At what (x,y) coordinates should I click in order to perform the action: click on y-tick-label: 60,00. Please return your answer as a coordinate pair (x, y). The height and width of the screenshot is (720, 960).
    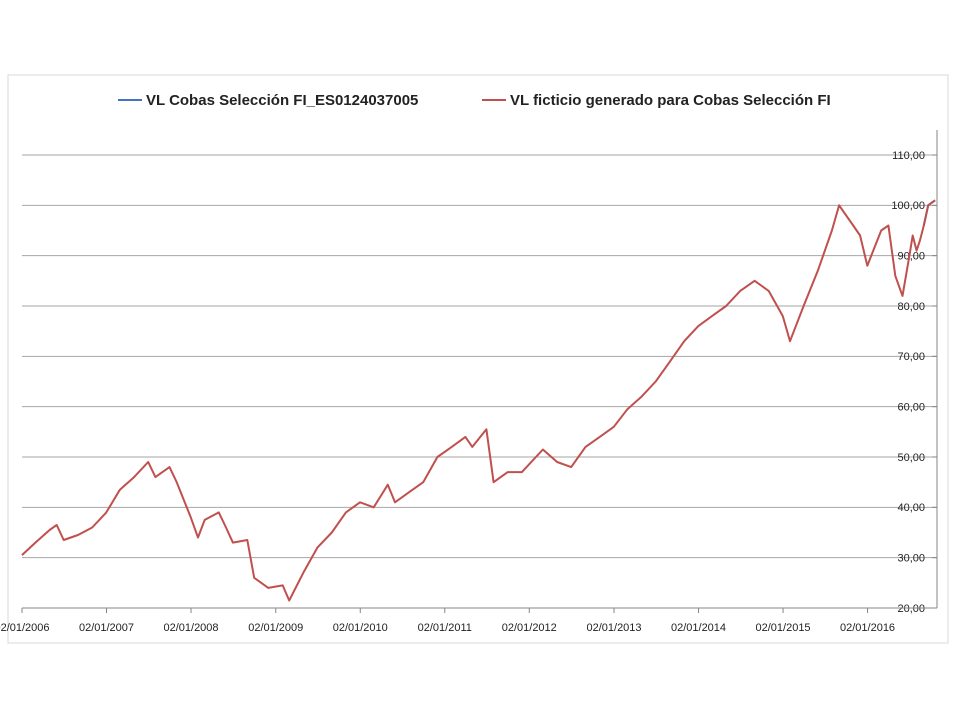
    Looking at the image, I should click on (911, 408).